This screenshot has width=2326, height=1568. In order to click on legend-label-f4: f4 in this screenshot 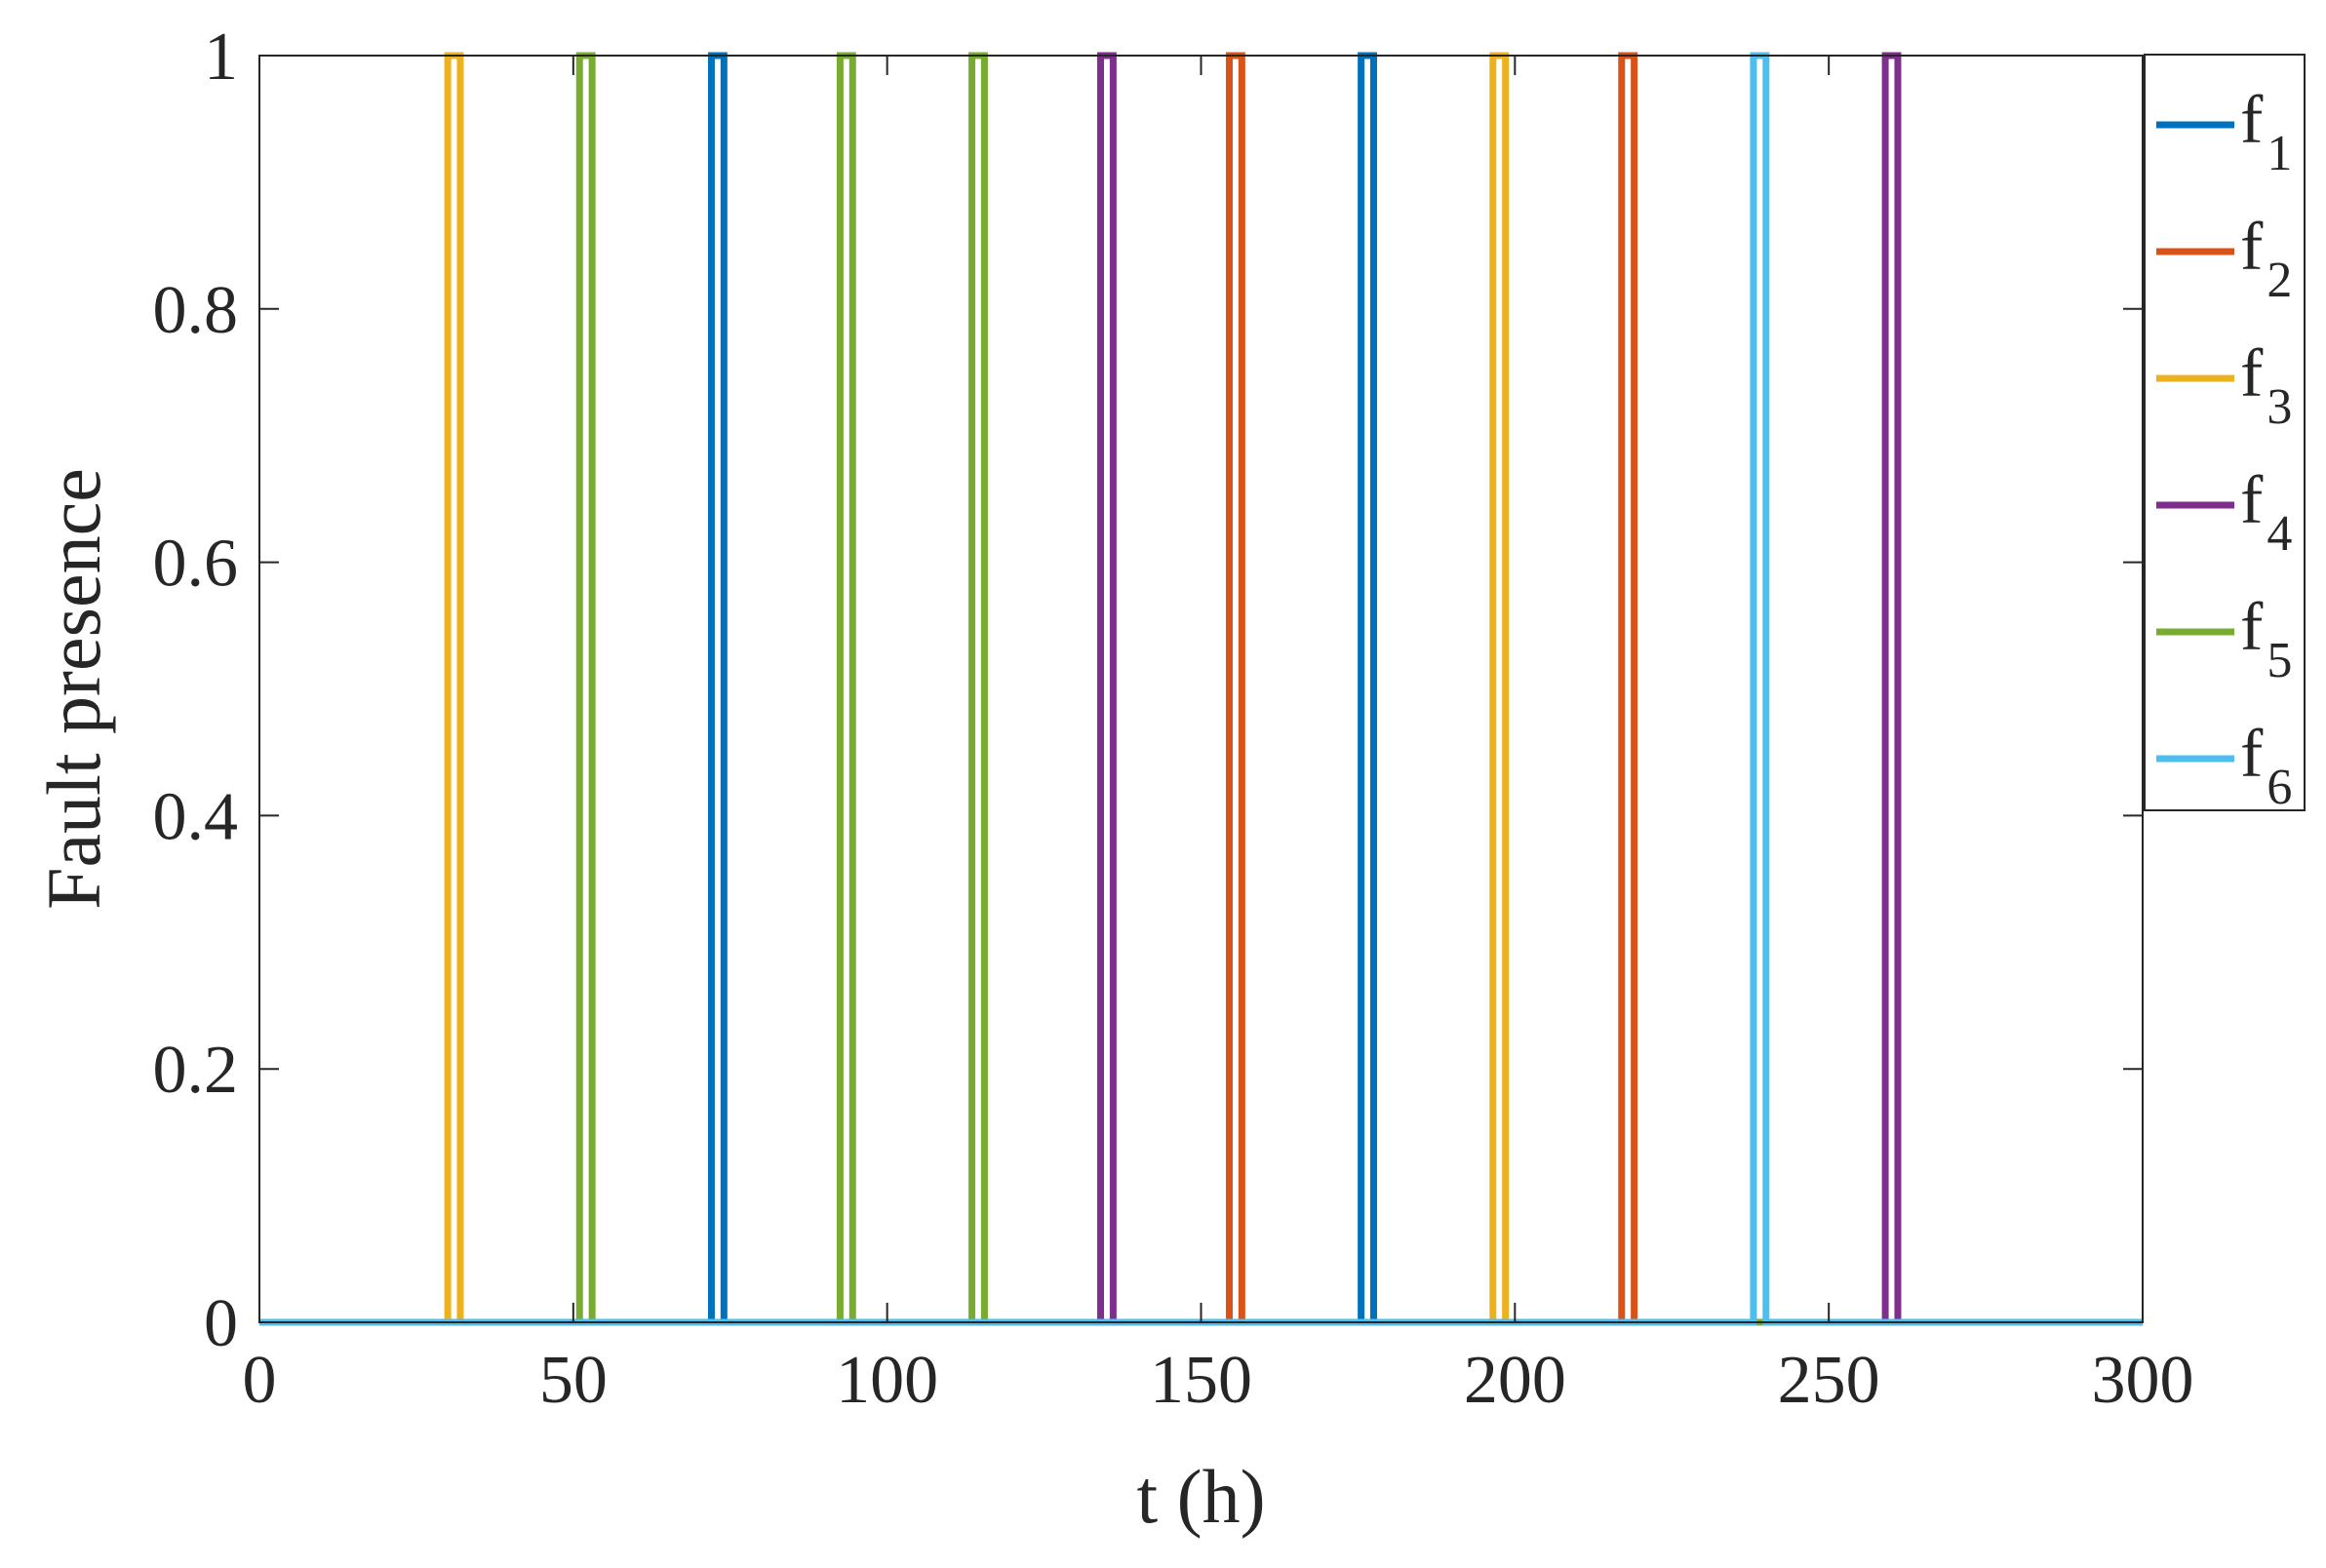, I will do `click(2266, 512)`.